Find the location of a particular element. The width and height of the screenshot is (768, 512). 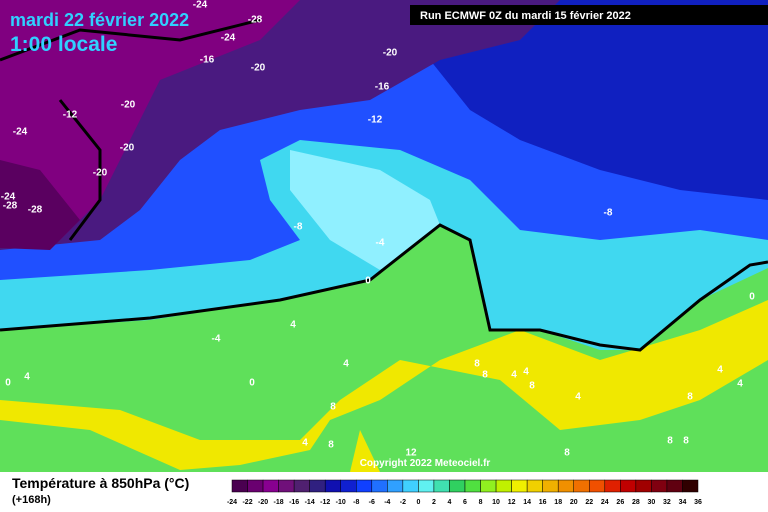

colorbar-tick: 22 is located at coordinates (589, 502).